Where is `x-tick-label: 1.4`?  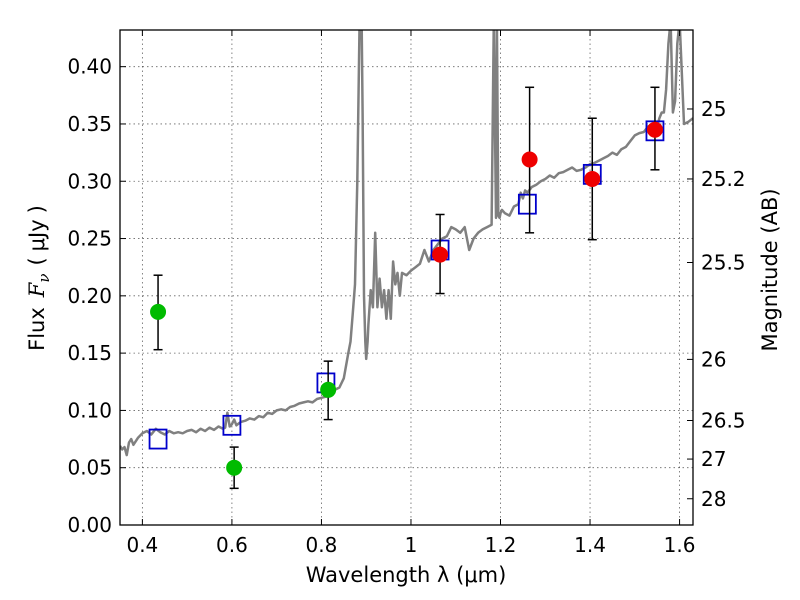 x-tick-label: 1.4 is located at coordinates (590, 545).